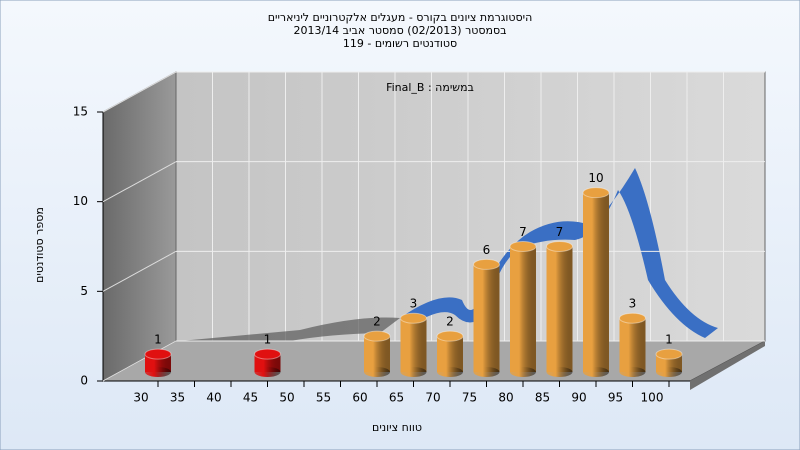 This screenshot has height=450, width=800. I want to click on x-tick-label: 35, so click(177, 398).